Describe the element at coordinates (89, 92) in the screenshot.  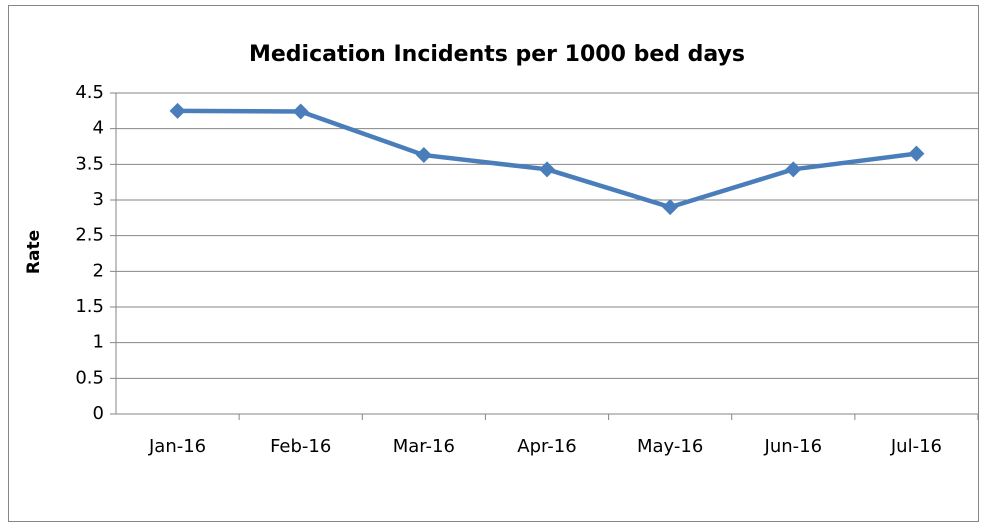
I see `y-tick-label: 4.5` at that location.